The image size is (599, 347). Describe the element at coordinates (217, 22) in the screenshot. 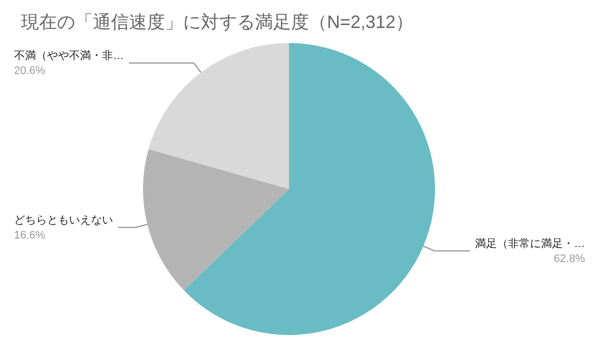

I see `chart-title: 現在の「通信速度」に対する満足度（N=2,312）` at that location.